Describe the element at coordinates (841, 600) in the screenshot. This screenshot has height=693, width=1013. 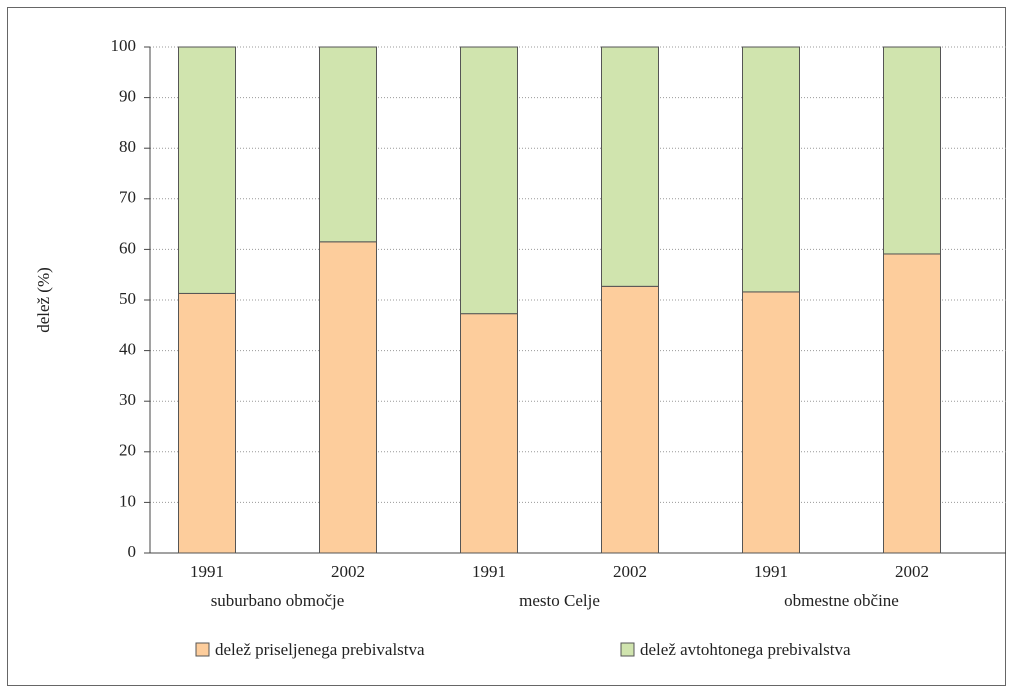
I see `group-label: obmestne občine` at that location.